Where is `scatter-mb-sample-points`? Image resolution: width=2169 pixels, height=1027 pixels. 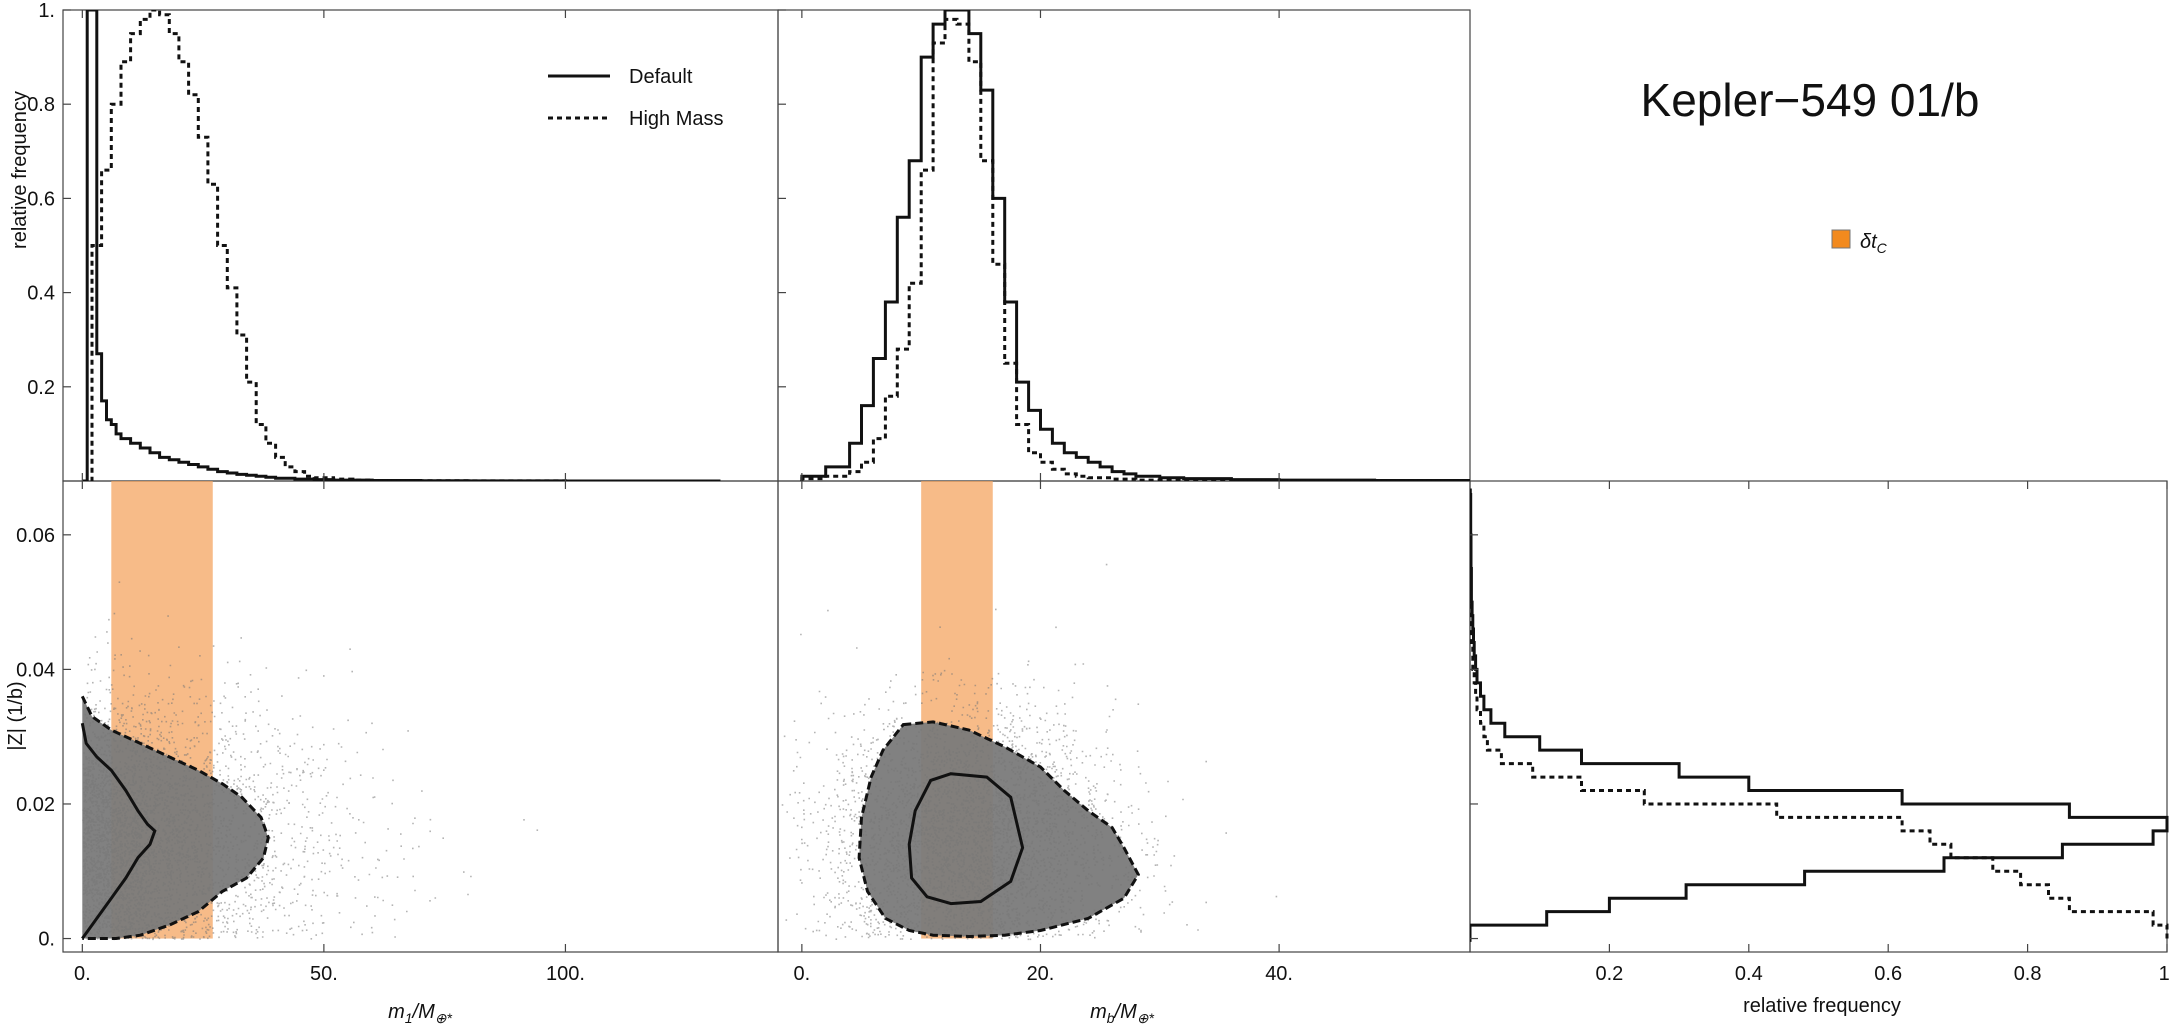 scatter-mb-sample-points is located at coordinates (1029, 752).